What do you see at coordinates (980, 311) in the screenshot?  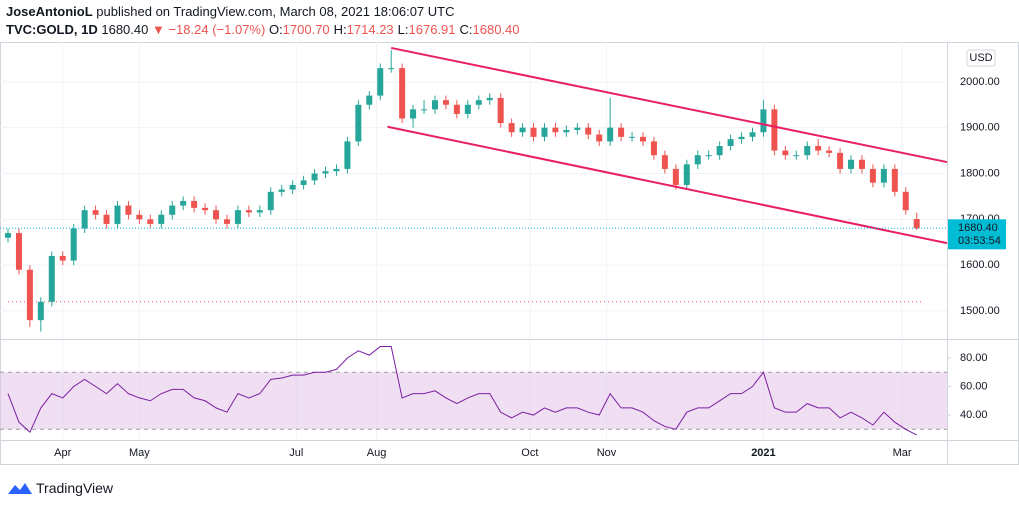 I see `y-tick-label: 1500.00` at bounding box center [980, 311].